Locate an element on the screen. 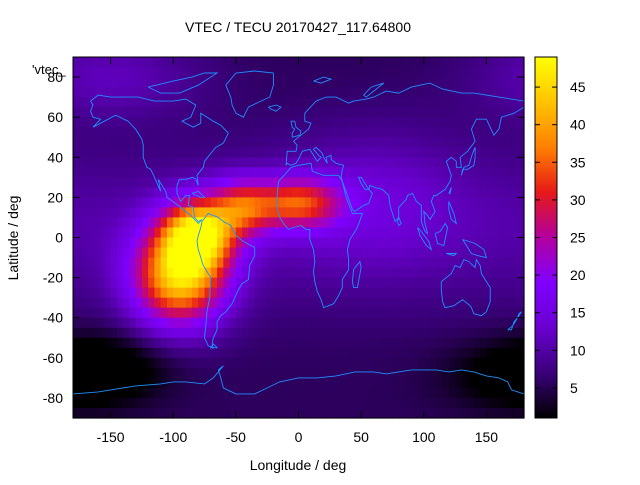 The width and height of the screenshot is (640, 485). x-tick-label: 100 is located at coordinates (424, 437).